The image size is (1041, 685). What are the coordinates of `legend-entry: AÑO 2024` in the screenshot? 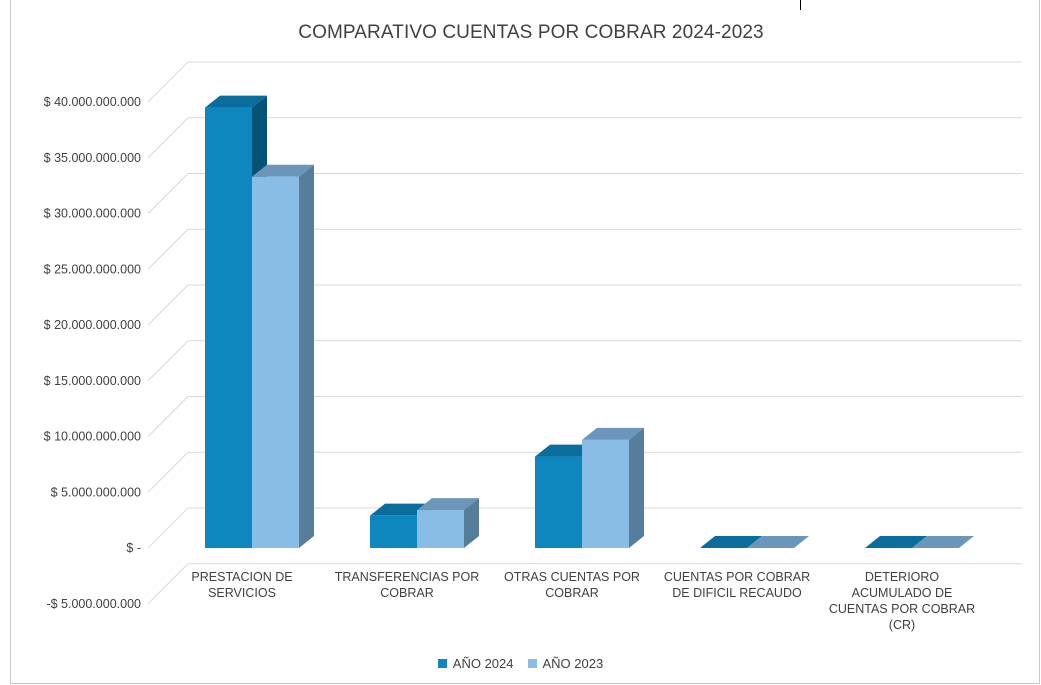 It's located at (475, 663).